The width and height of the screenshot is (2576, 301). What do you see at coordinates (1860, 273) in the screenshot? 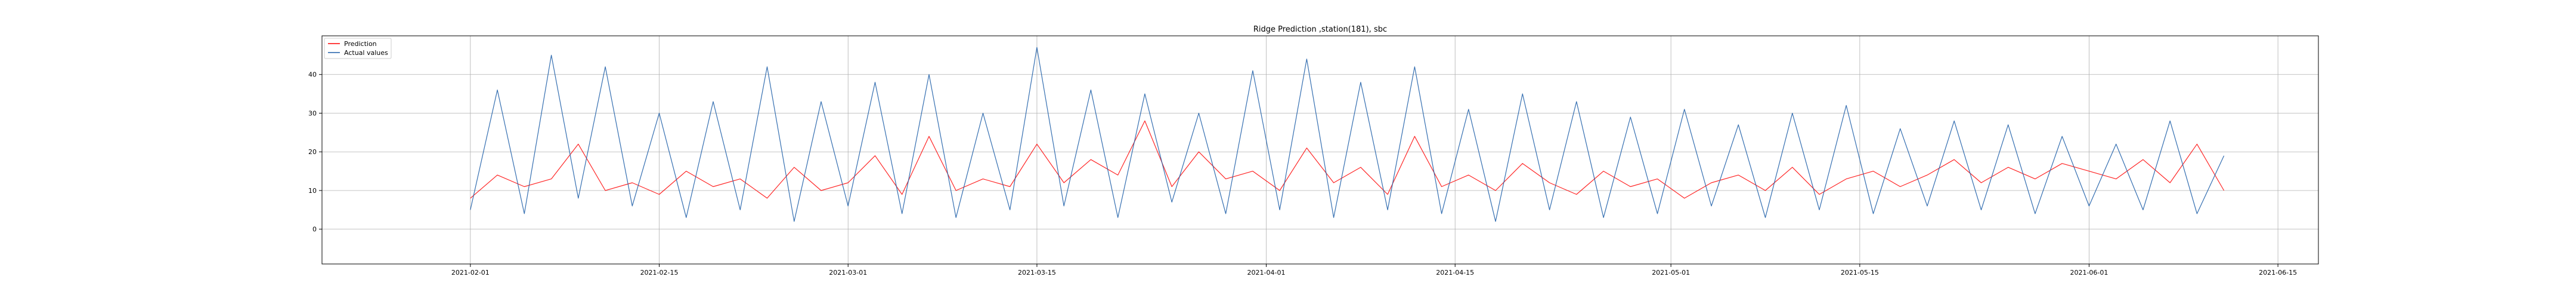
I see `x-tick-label: 2021-05-15` at bounding box center [1860, 273].